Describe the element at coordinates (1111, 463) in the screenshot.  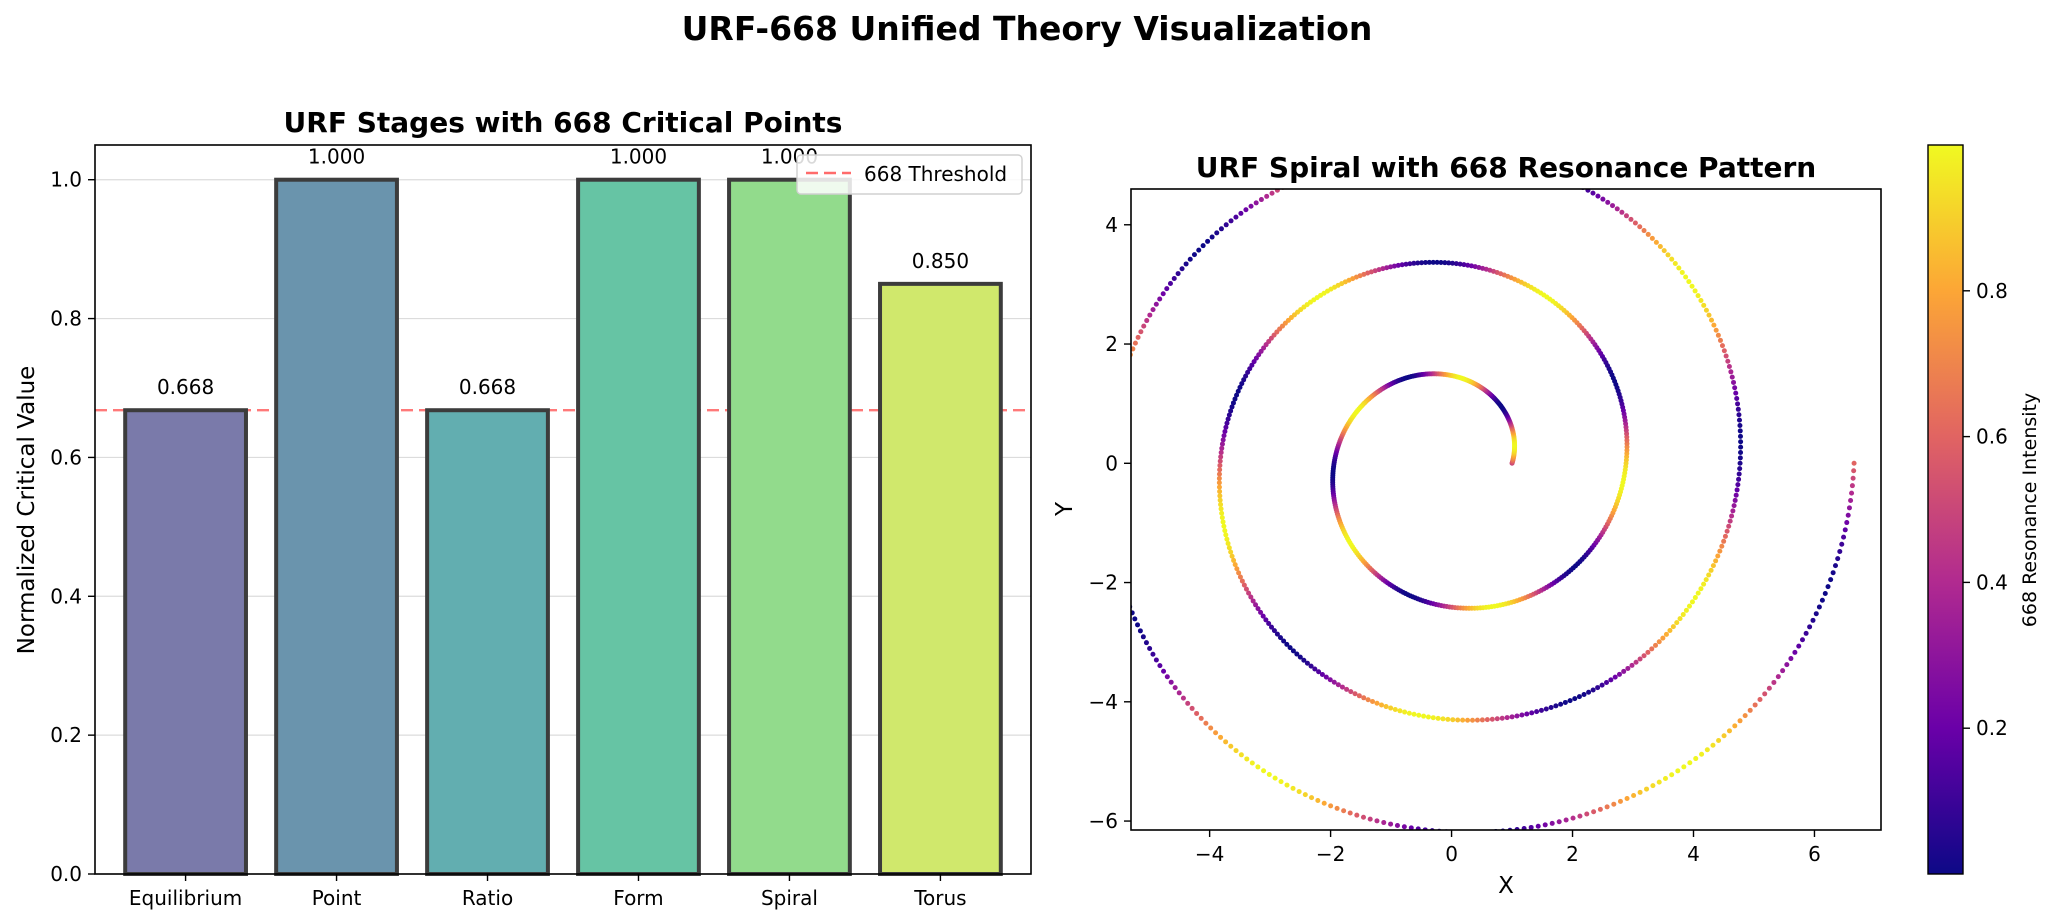
I see `spiral-y-tick-label: 0` at that location.